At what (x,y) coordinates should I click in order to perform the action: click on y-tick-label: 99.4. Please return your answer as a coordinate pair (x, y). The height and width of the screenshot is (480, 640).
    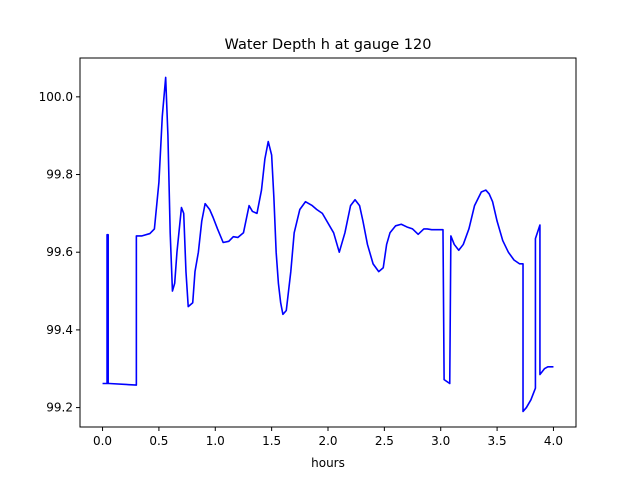
    Looking at the image, I should click on (59, 330).